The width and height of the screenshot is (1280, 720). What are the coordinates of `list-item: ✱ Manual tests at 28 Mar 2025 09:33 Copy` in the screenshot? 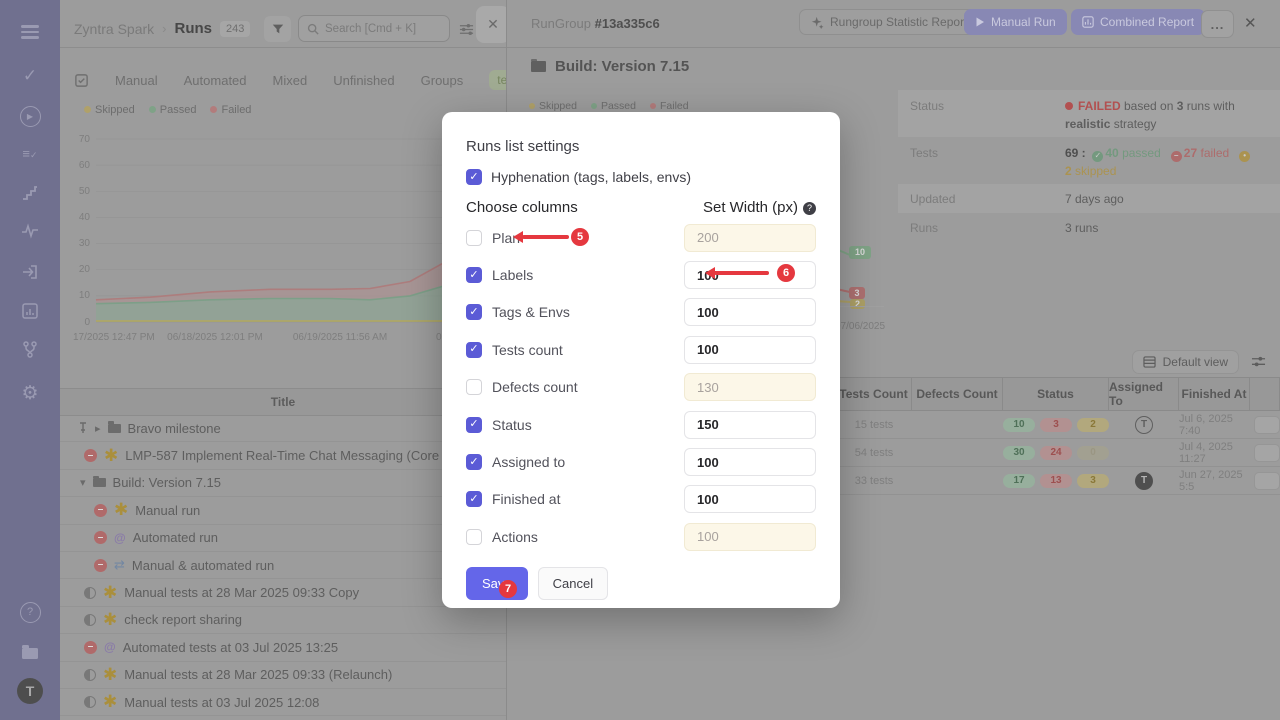 It's located at (283, 593).